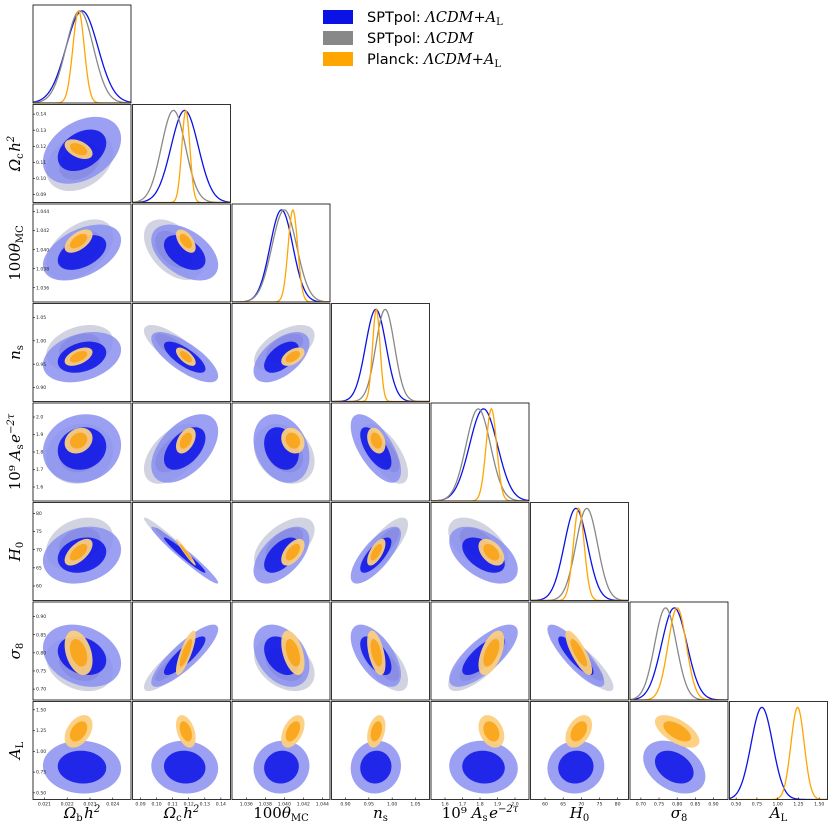  Describe the element at coordinates (281, 452) in the screenshot. I see `panel-theta-as` at that location.